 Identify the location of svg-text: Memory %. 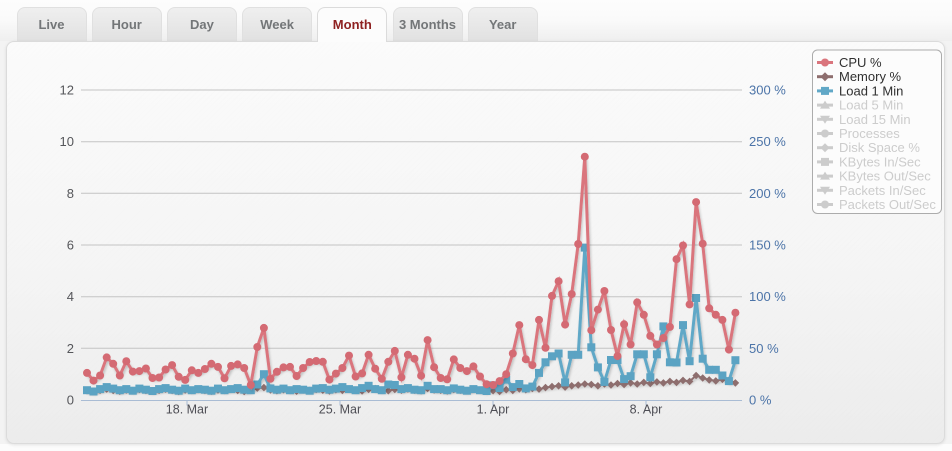
(870, 76).